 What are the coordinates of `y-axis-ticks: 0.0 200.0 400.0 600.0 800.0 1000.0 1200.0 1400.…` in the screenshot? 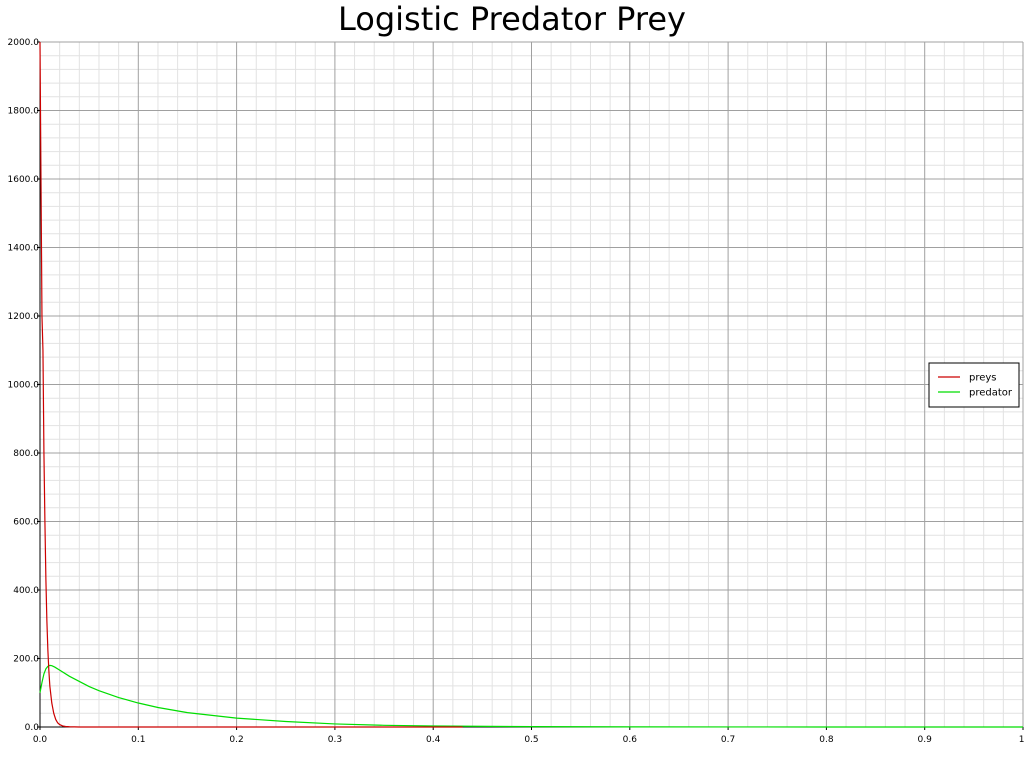 It's located at (24, 385).